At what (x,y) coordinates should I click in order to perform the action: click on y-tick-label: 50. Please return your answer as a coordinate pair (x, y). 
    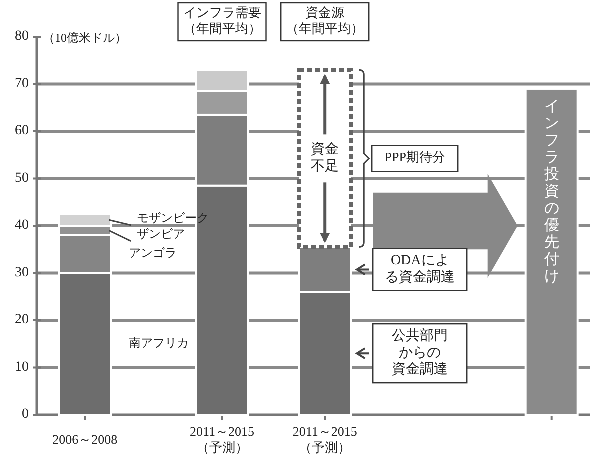
    Looking at the image, I should click on (22, 178).